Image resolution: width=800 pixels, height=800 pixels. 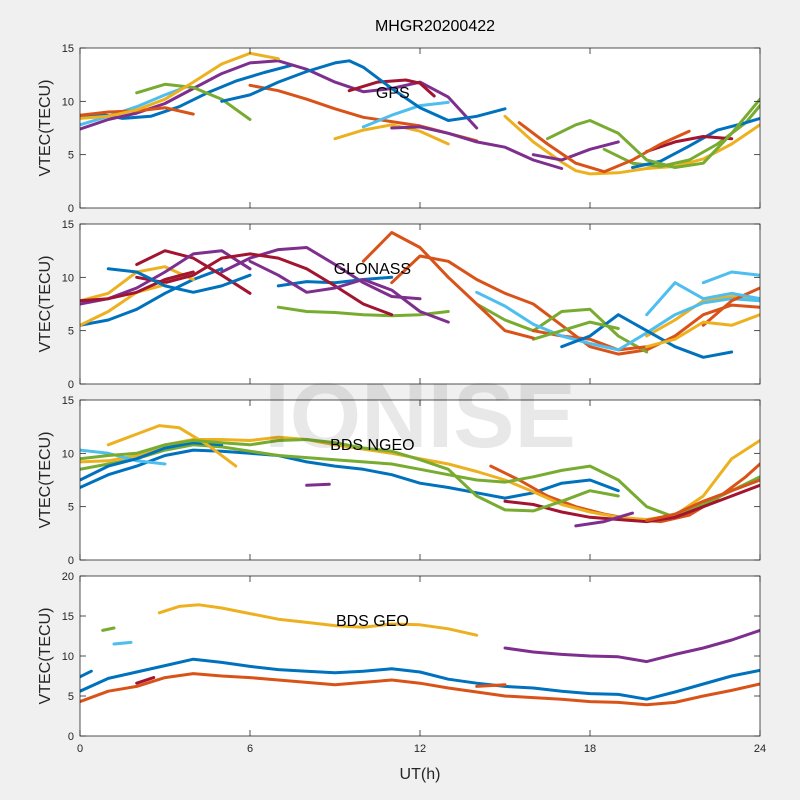 What do you see at coordinates (760, 749) in the screenshot?
I see `x-tick-label: 24` at bounding box center [760, 749].